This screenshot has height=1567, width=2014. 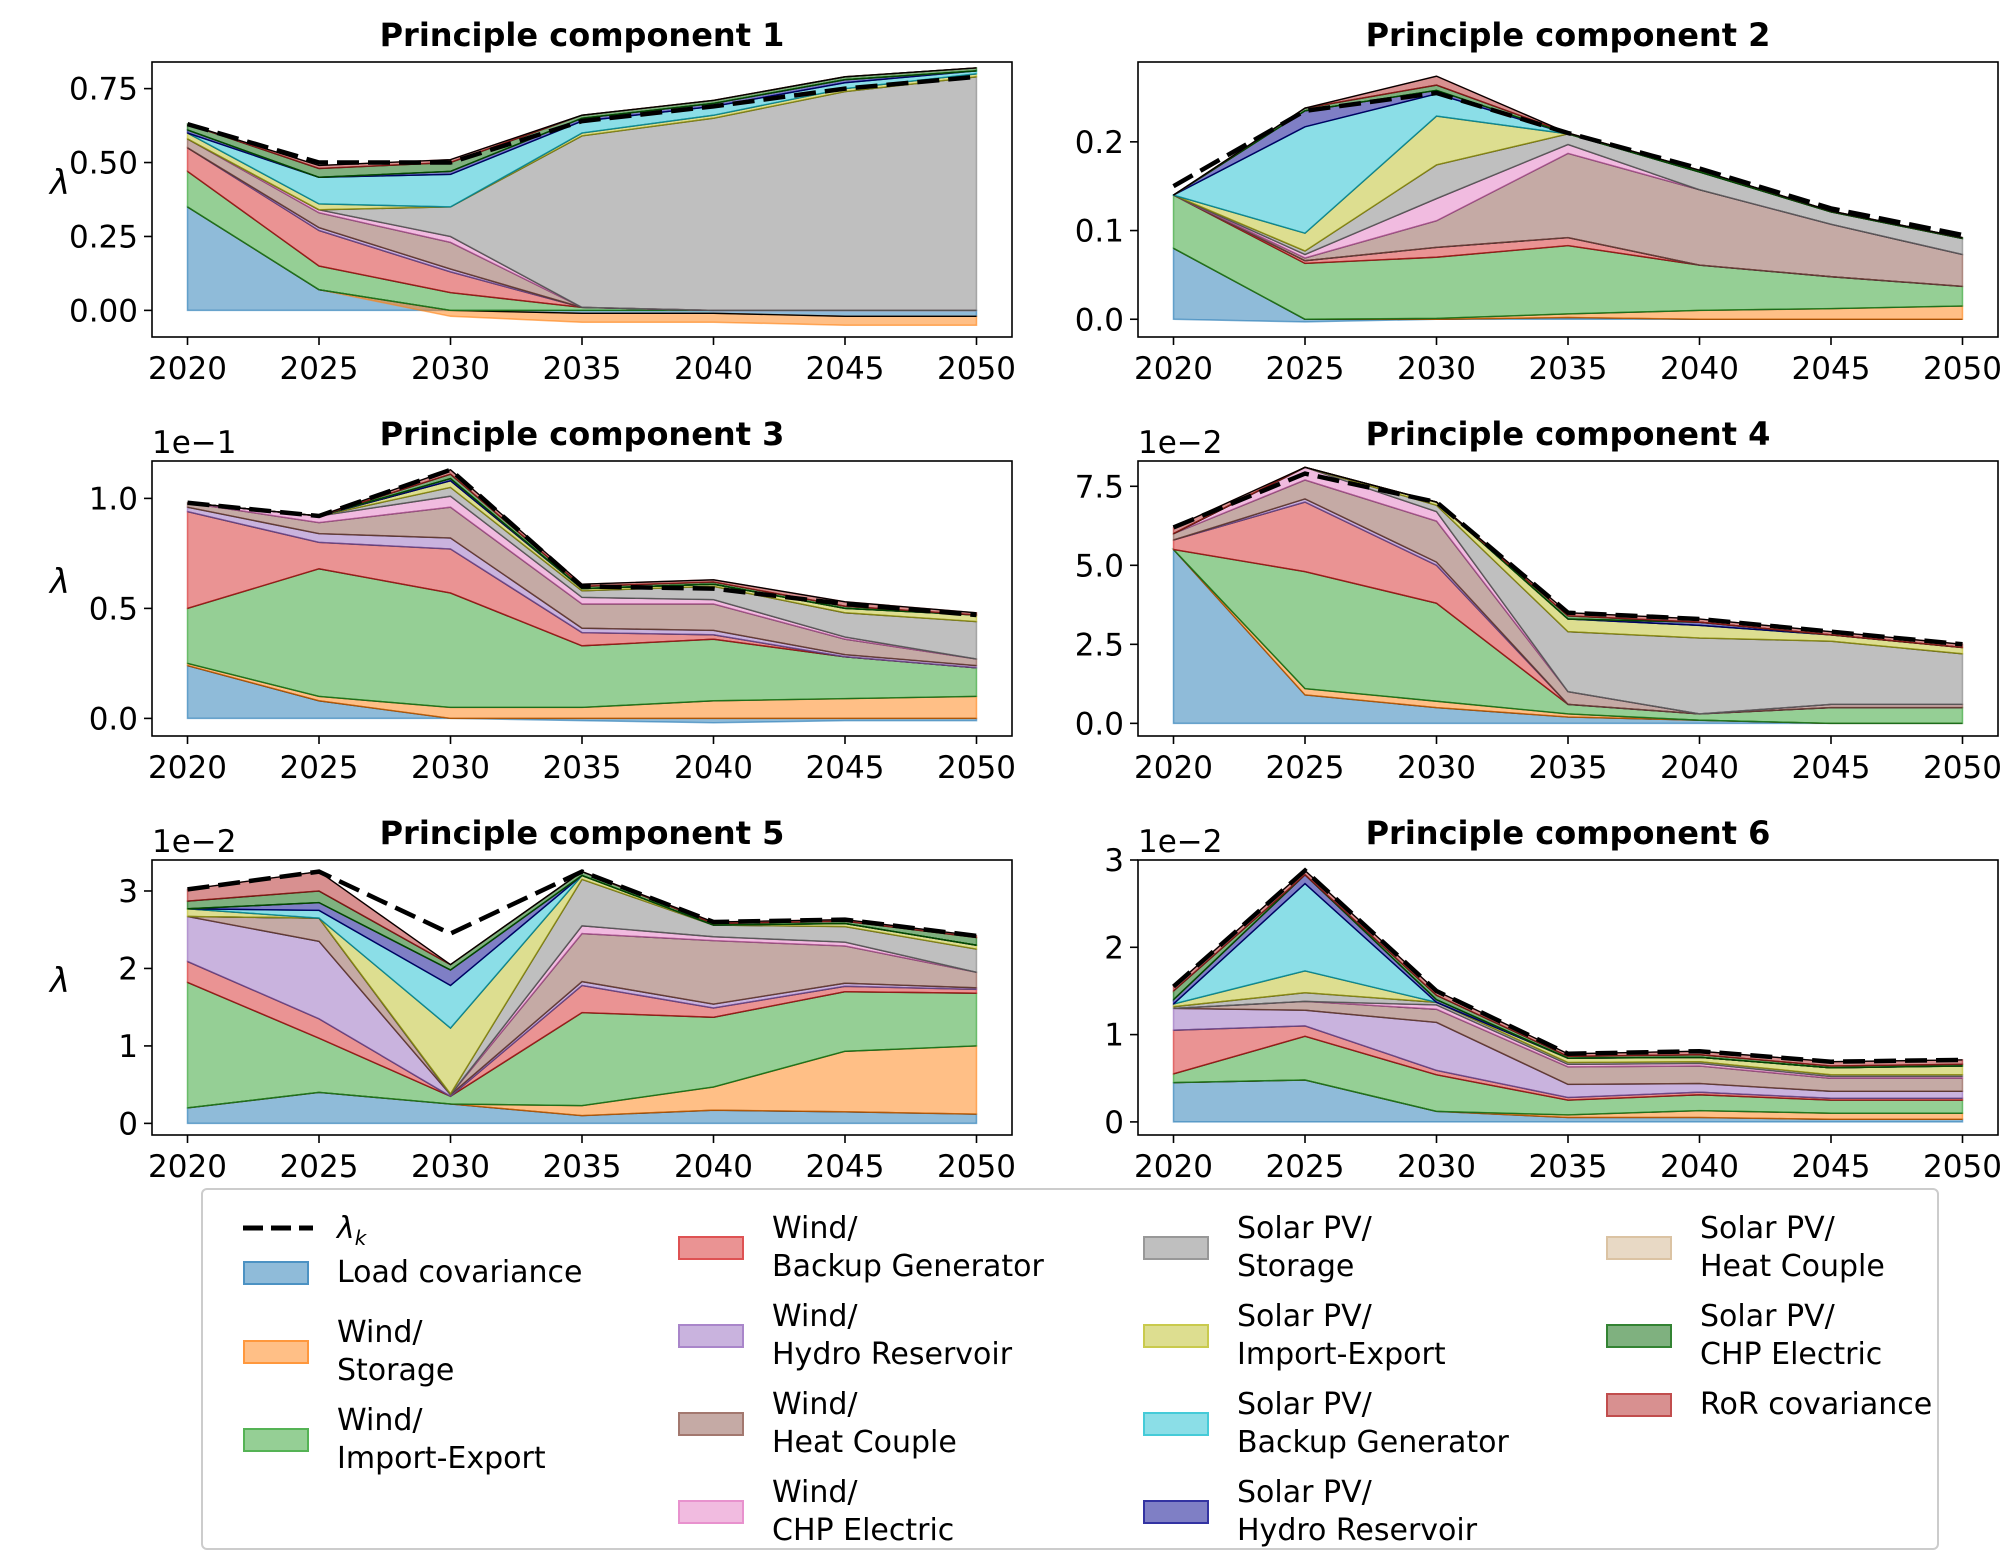 I want to click on panel-title: Principle component 5, so click(x=582, y=833).